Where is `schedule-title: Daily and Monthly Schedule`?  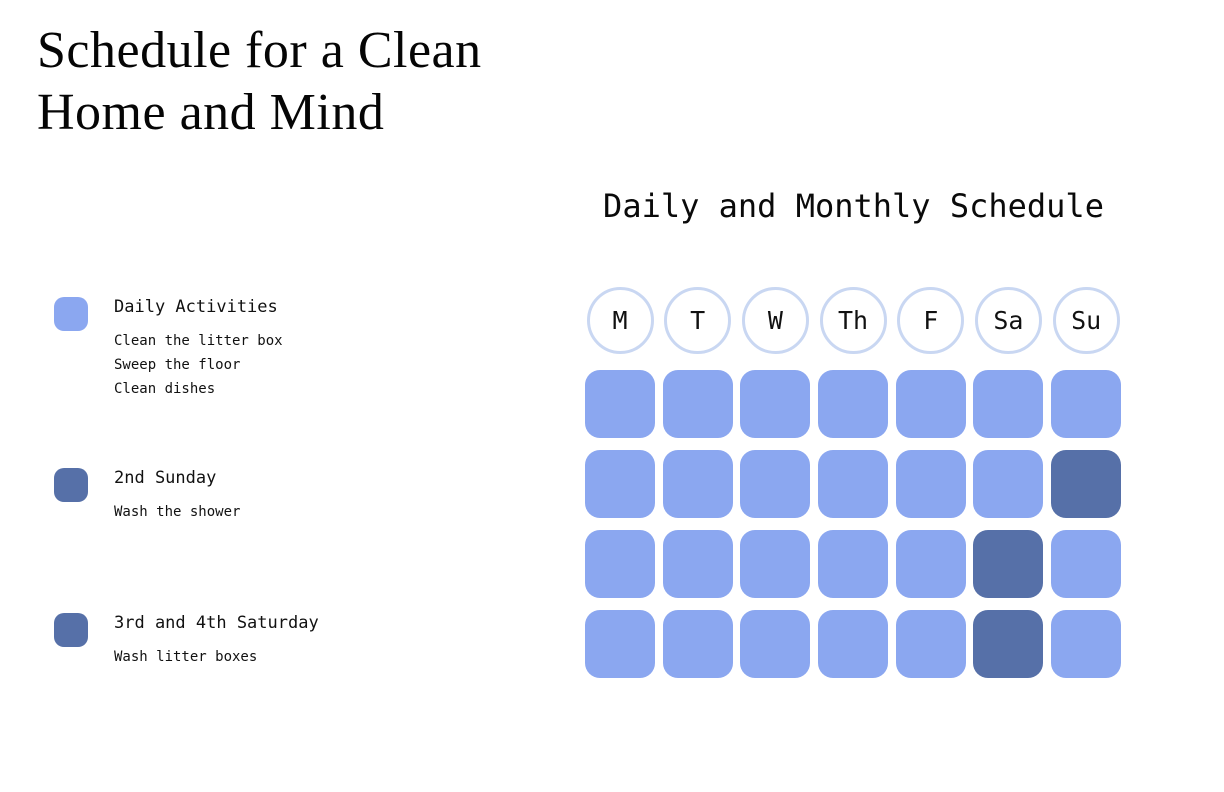
schedule-title: Daily and Monthly Schedule is located at coordinates (853, 206).